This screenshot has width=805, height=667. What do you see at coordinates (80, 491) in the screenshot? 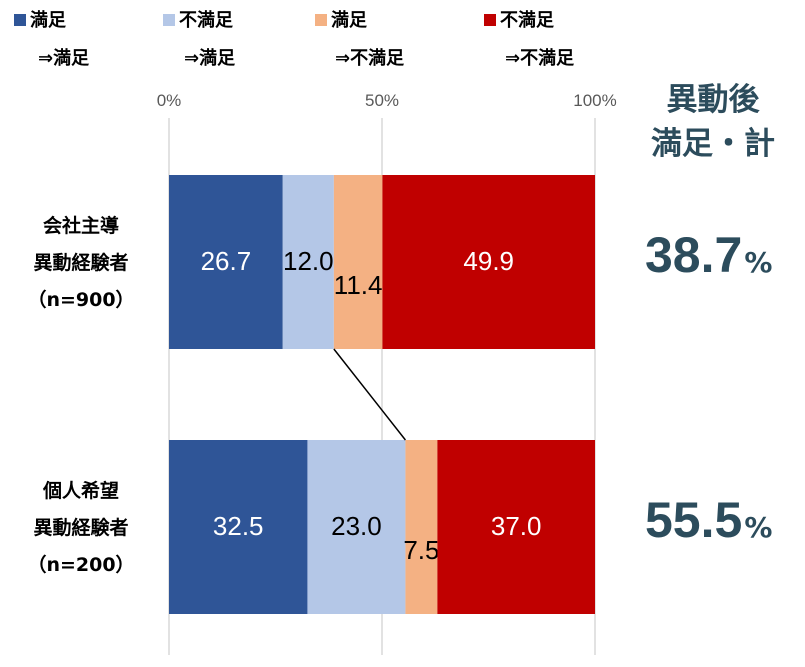
I see `category-label-2-line1: 個人希望` at bounding box center [80, 491].